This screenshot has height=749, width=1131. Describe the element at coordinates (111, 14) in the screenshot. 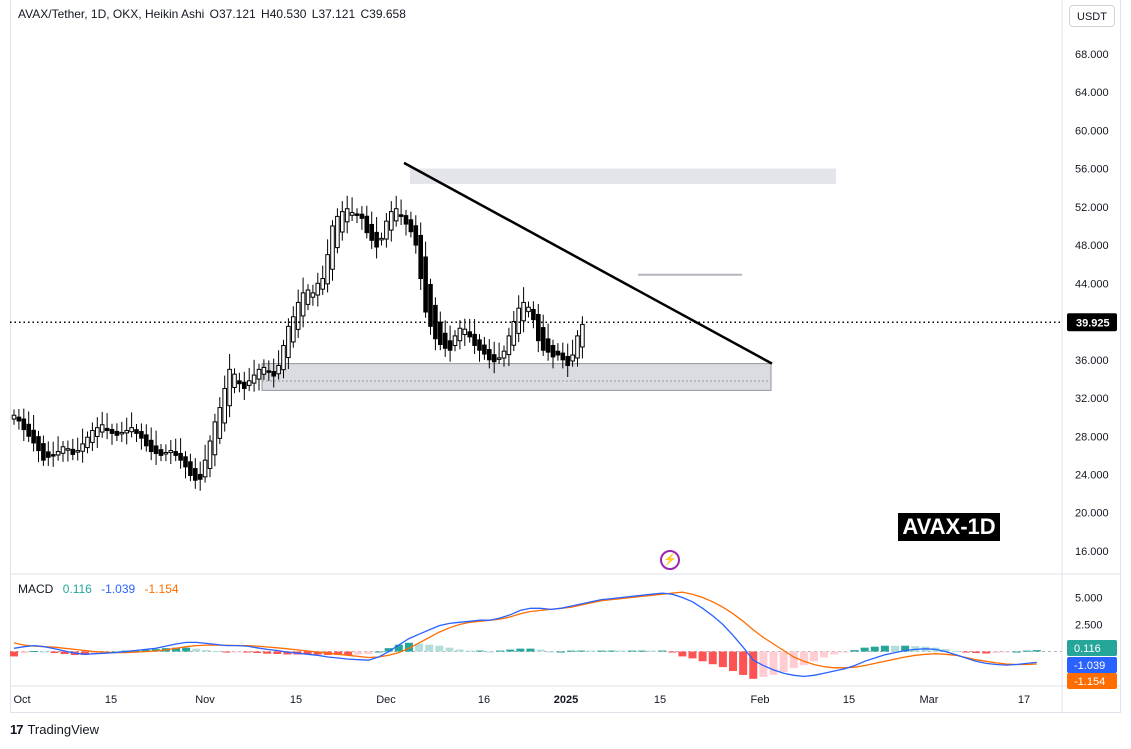

I see `symbol-title: AVAX/Tether, 1D, OKX, Heikin Ashi` at that location.